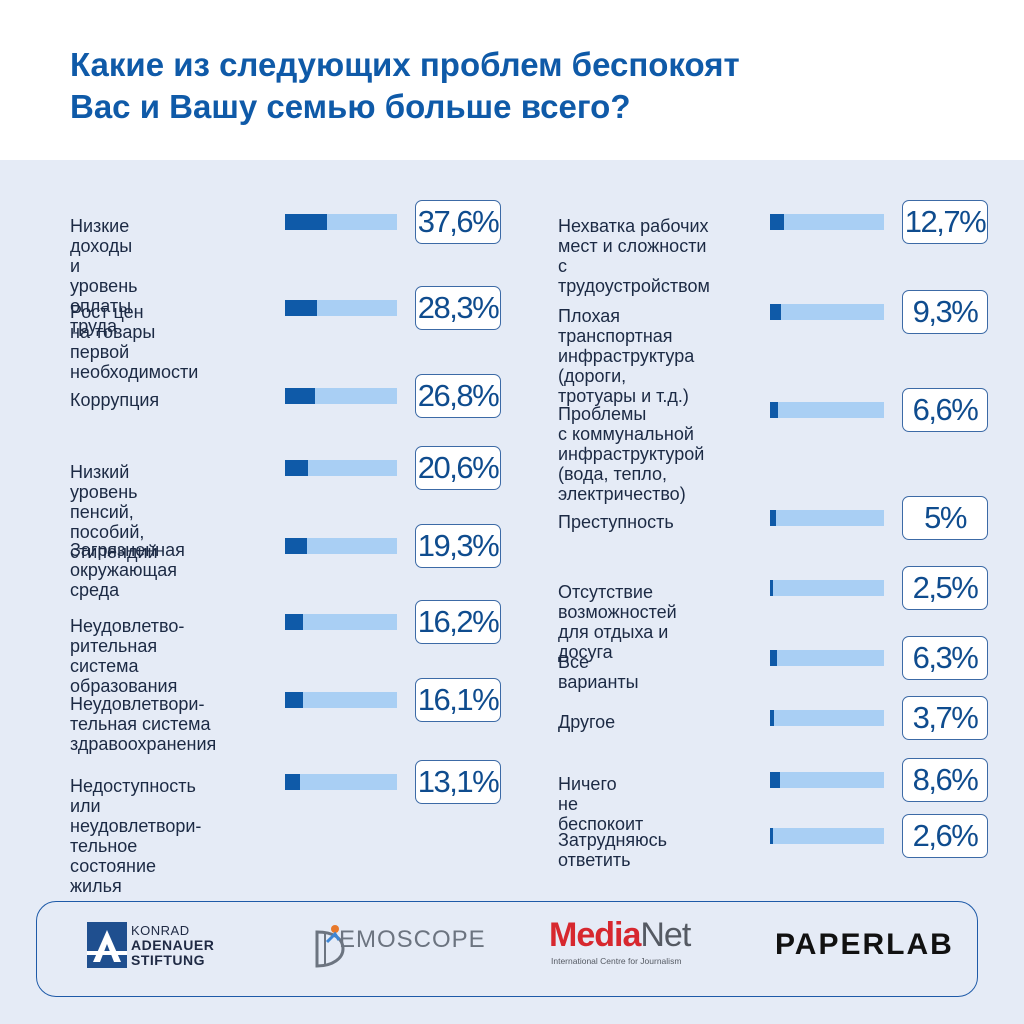 This screenshot has height=1024, width=1024. What do you see at coordinates (613, 850) in the screenshot?
I see `bar-category-label: Затрудняюсь ответить` at bounding box center [613, 850].